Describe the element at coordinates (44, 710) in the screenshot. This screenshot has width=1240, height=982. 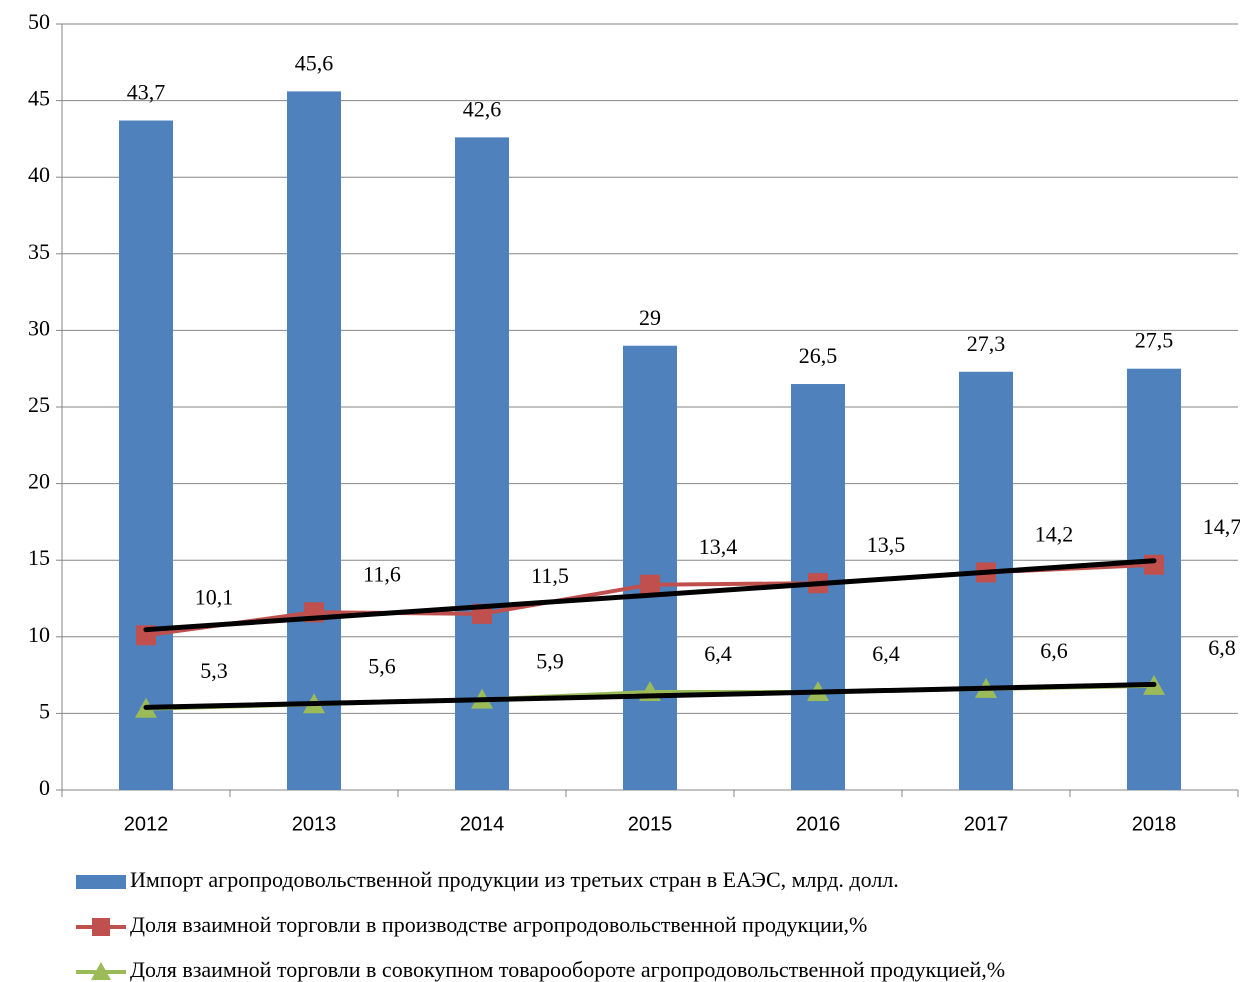
I see `y-tick-label: 5` at that location.